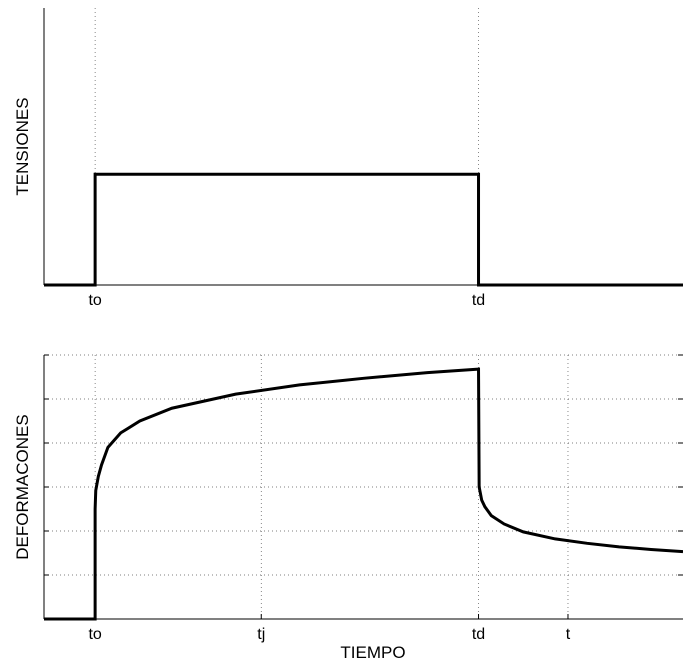 This screenshot has width=683, height=666. What do you see at coordinates (261, 634) in the screenshot?
I see `deformaciones-x-tick-label: tj` at bounding box center [261, 634].